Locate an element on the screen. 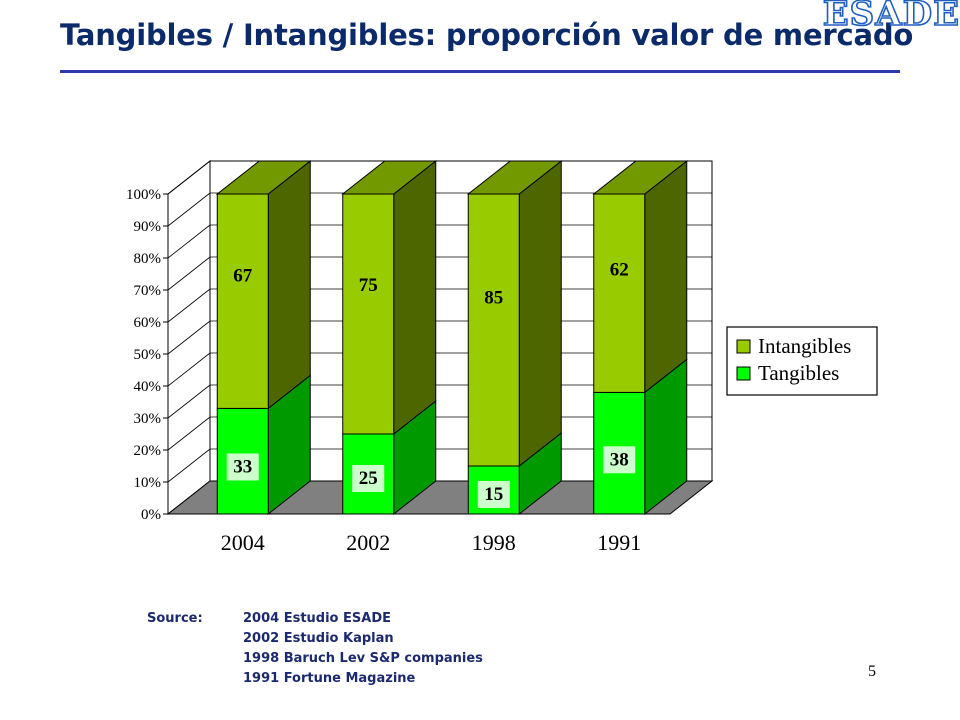  data-label-intangibles: 85 is located at coordinates (493, 297).